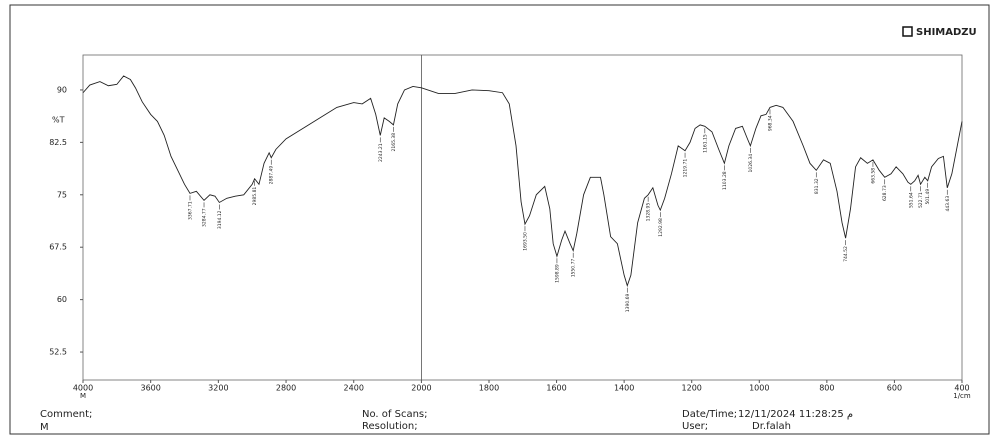 The height and width of the screenshot is (439, 999). I want to click on peak-label: 1550.77, so click(574, 268).